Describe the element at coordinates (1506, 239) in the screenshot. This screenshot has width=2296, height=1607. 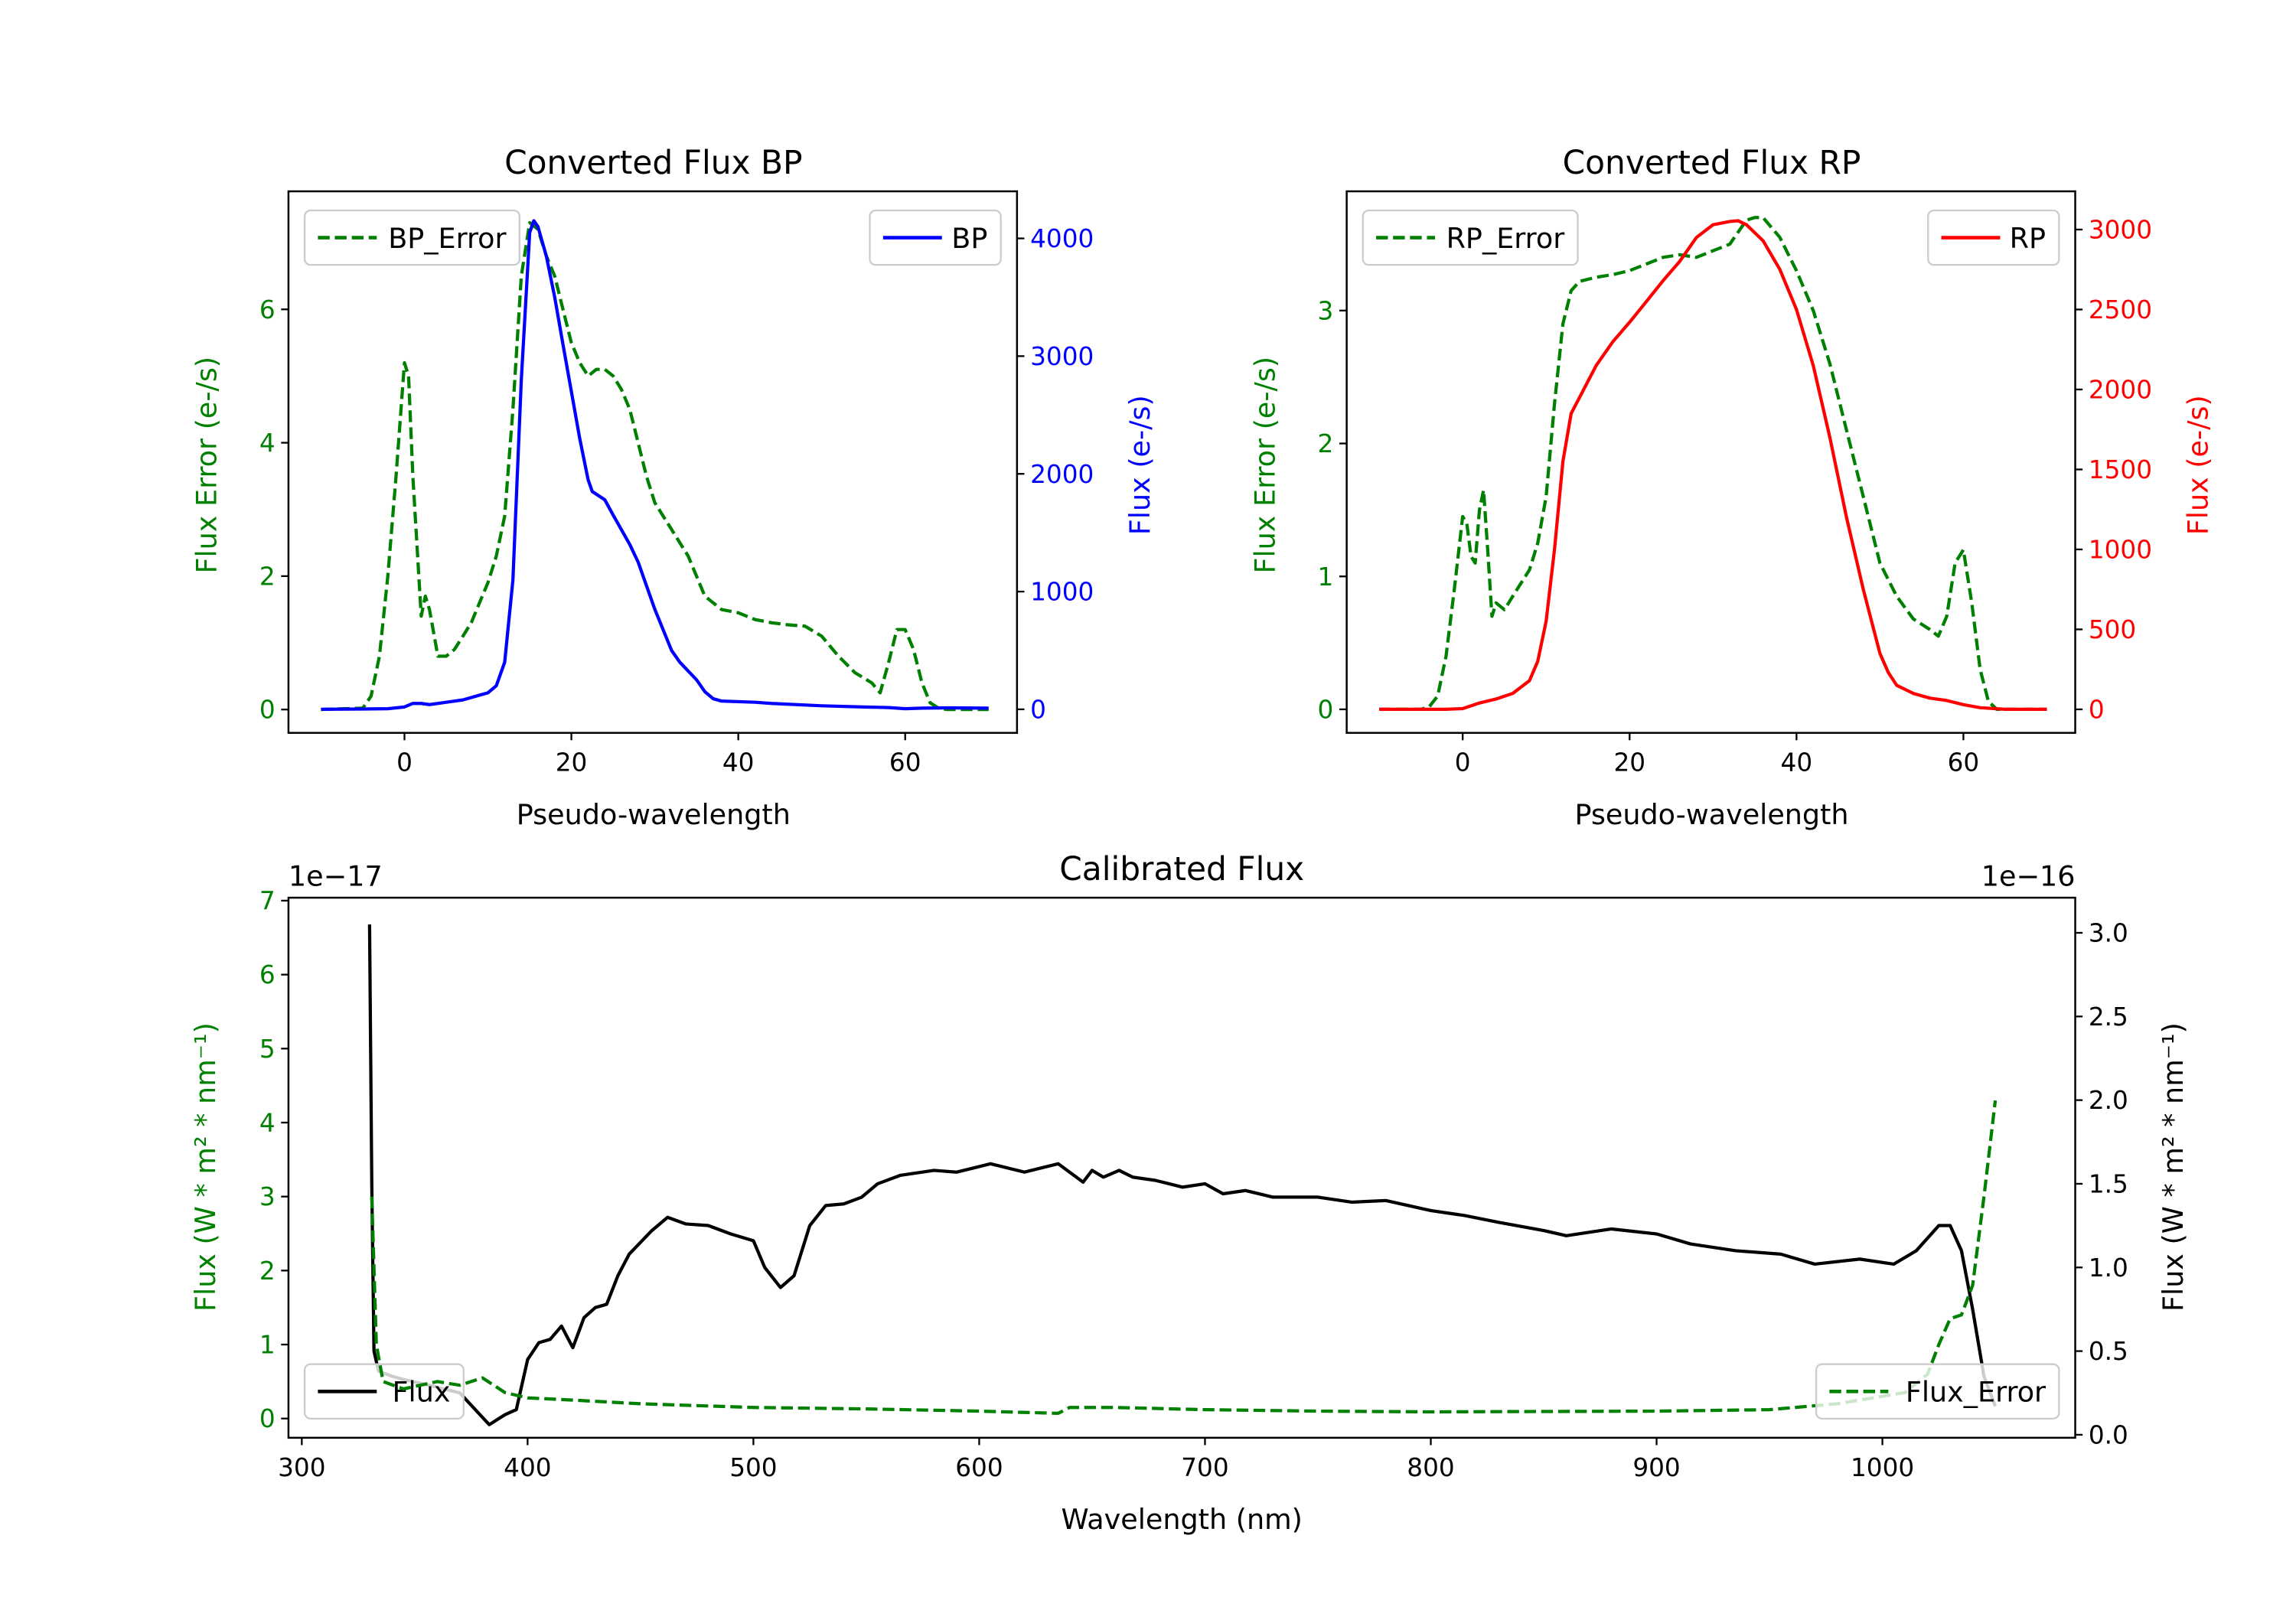
I see `legend-label: RP_Error` at that location.